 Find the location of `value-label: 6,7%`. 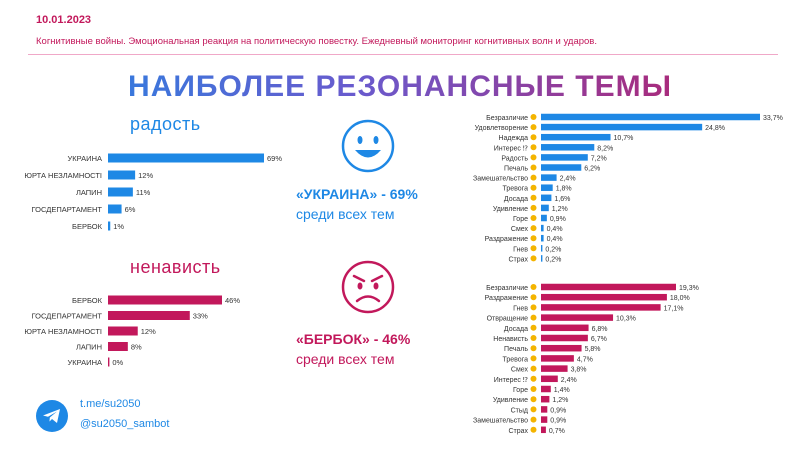

value-label: 6,7% is located at coordinates (599, 339).